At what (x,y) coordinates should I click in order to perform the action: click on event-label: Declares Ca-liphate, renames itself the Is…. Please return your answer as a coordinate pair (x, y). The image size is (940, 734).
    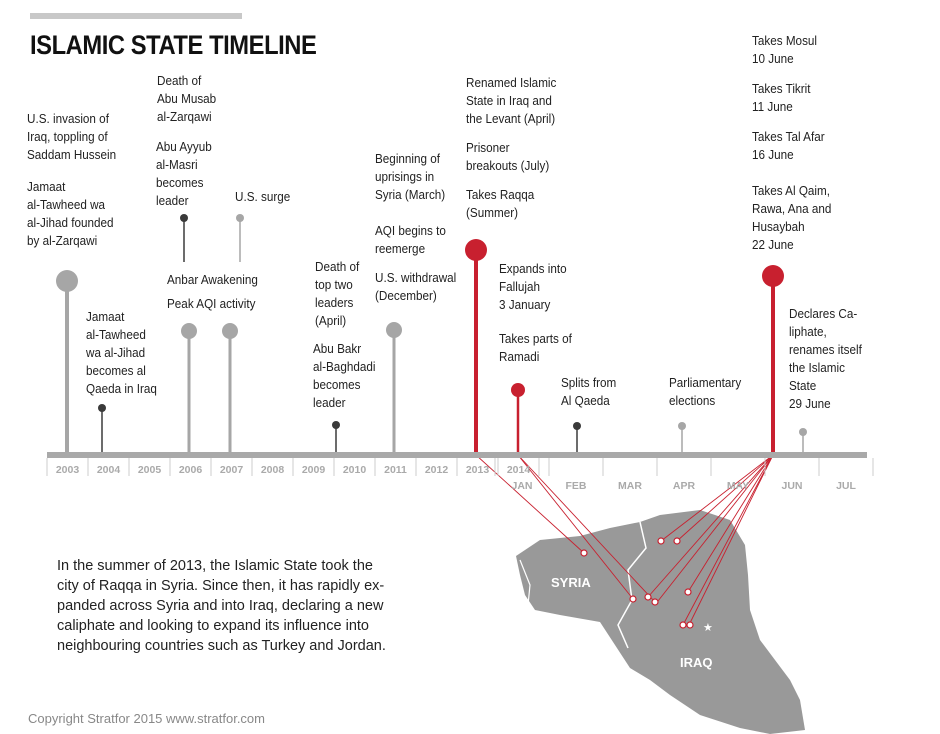
    Looking at the image, I should click on (829, 359).